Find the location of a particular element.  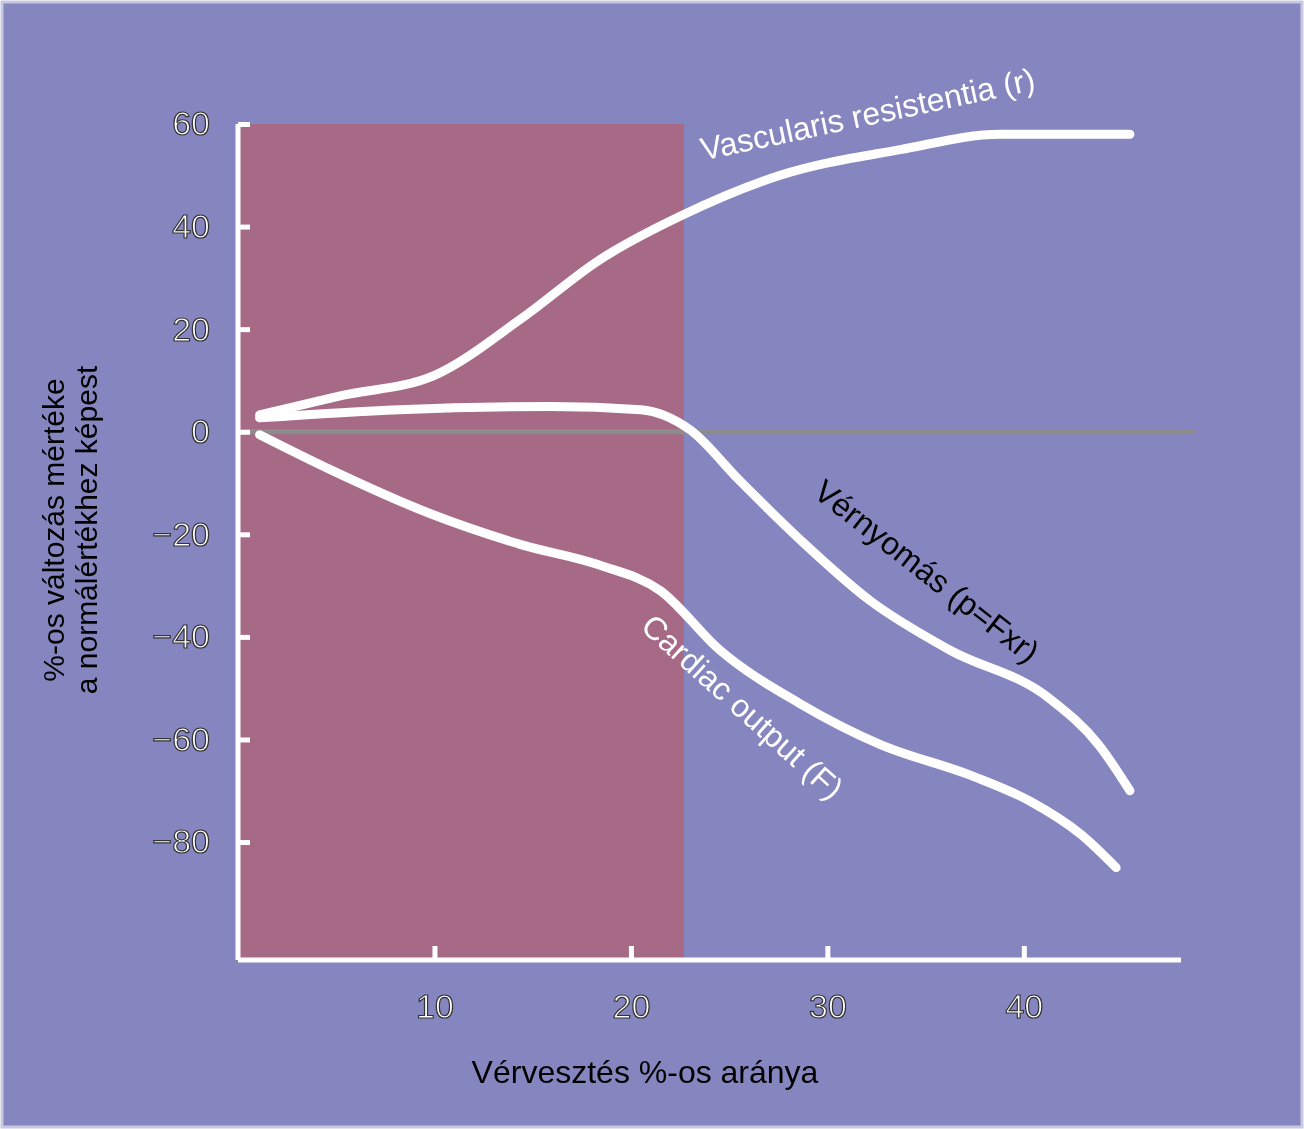

y-tick-label: −80 is located at coordinates (181, 841).